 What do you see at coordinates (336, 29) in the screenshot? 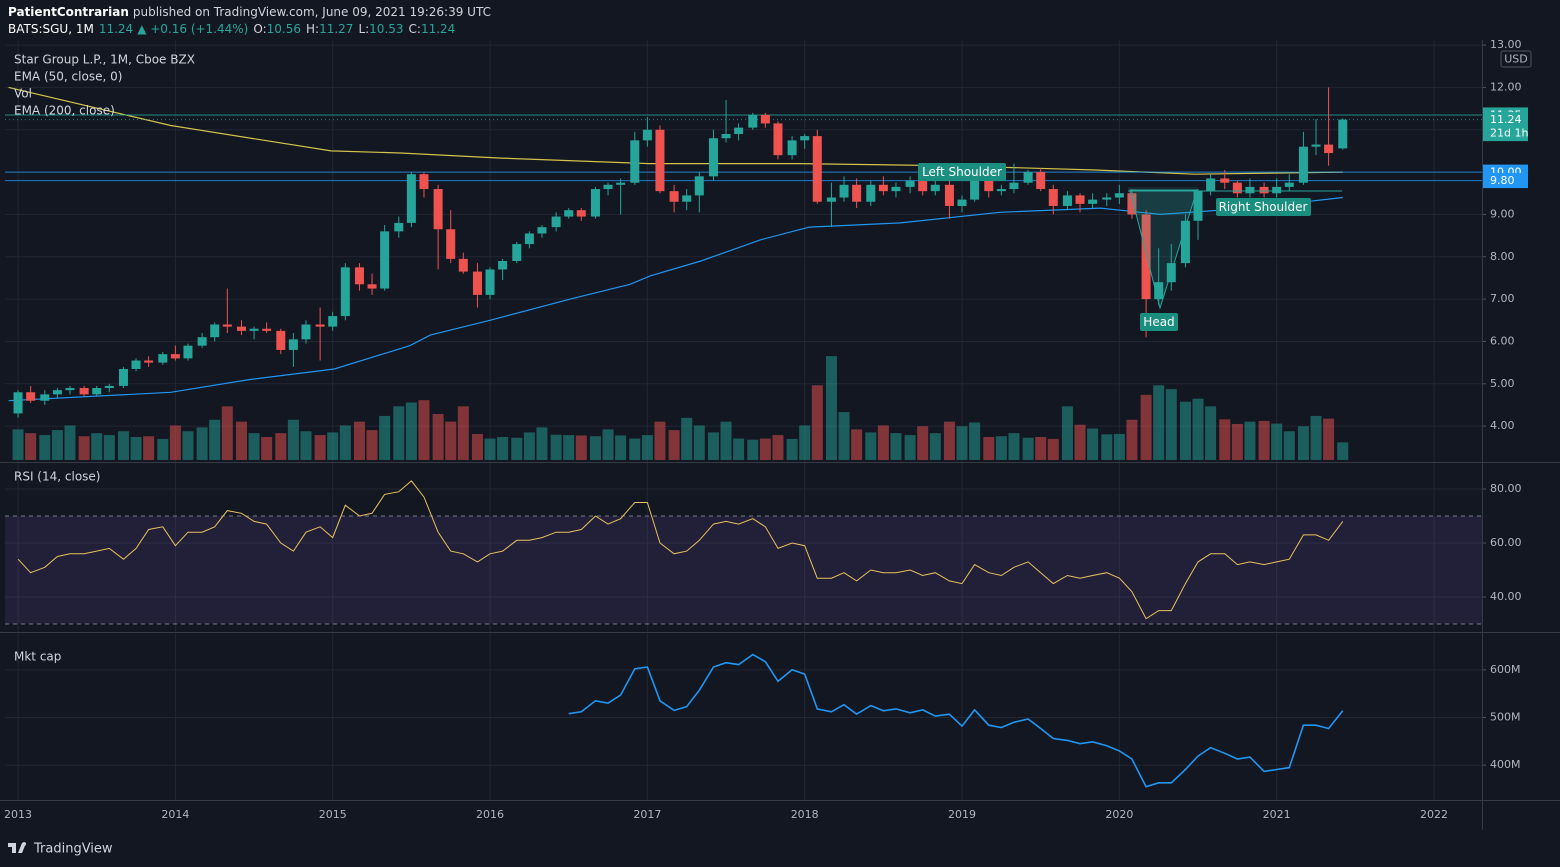
I see `ohlc-value: 11.27` at bounding box center [336, 29].